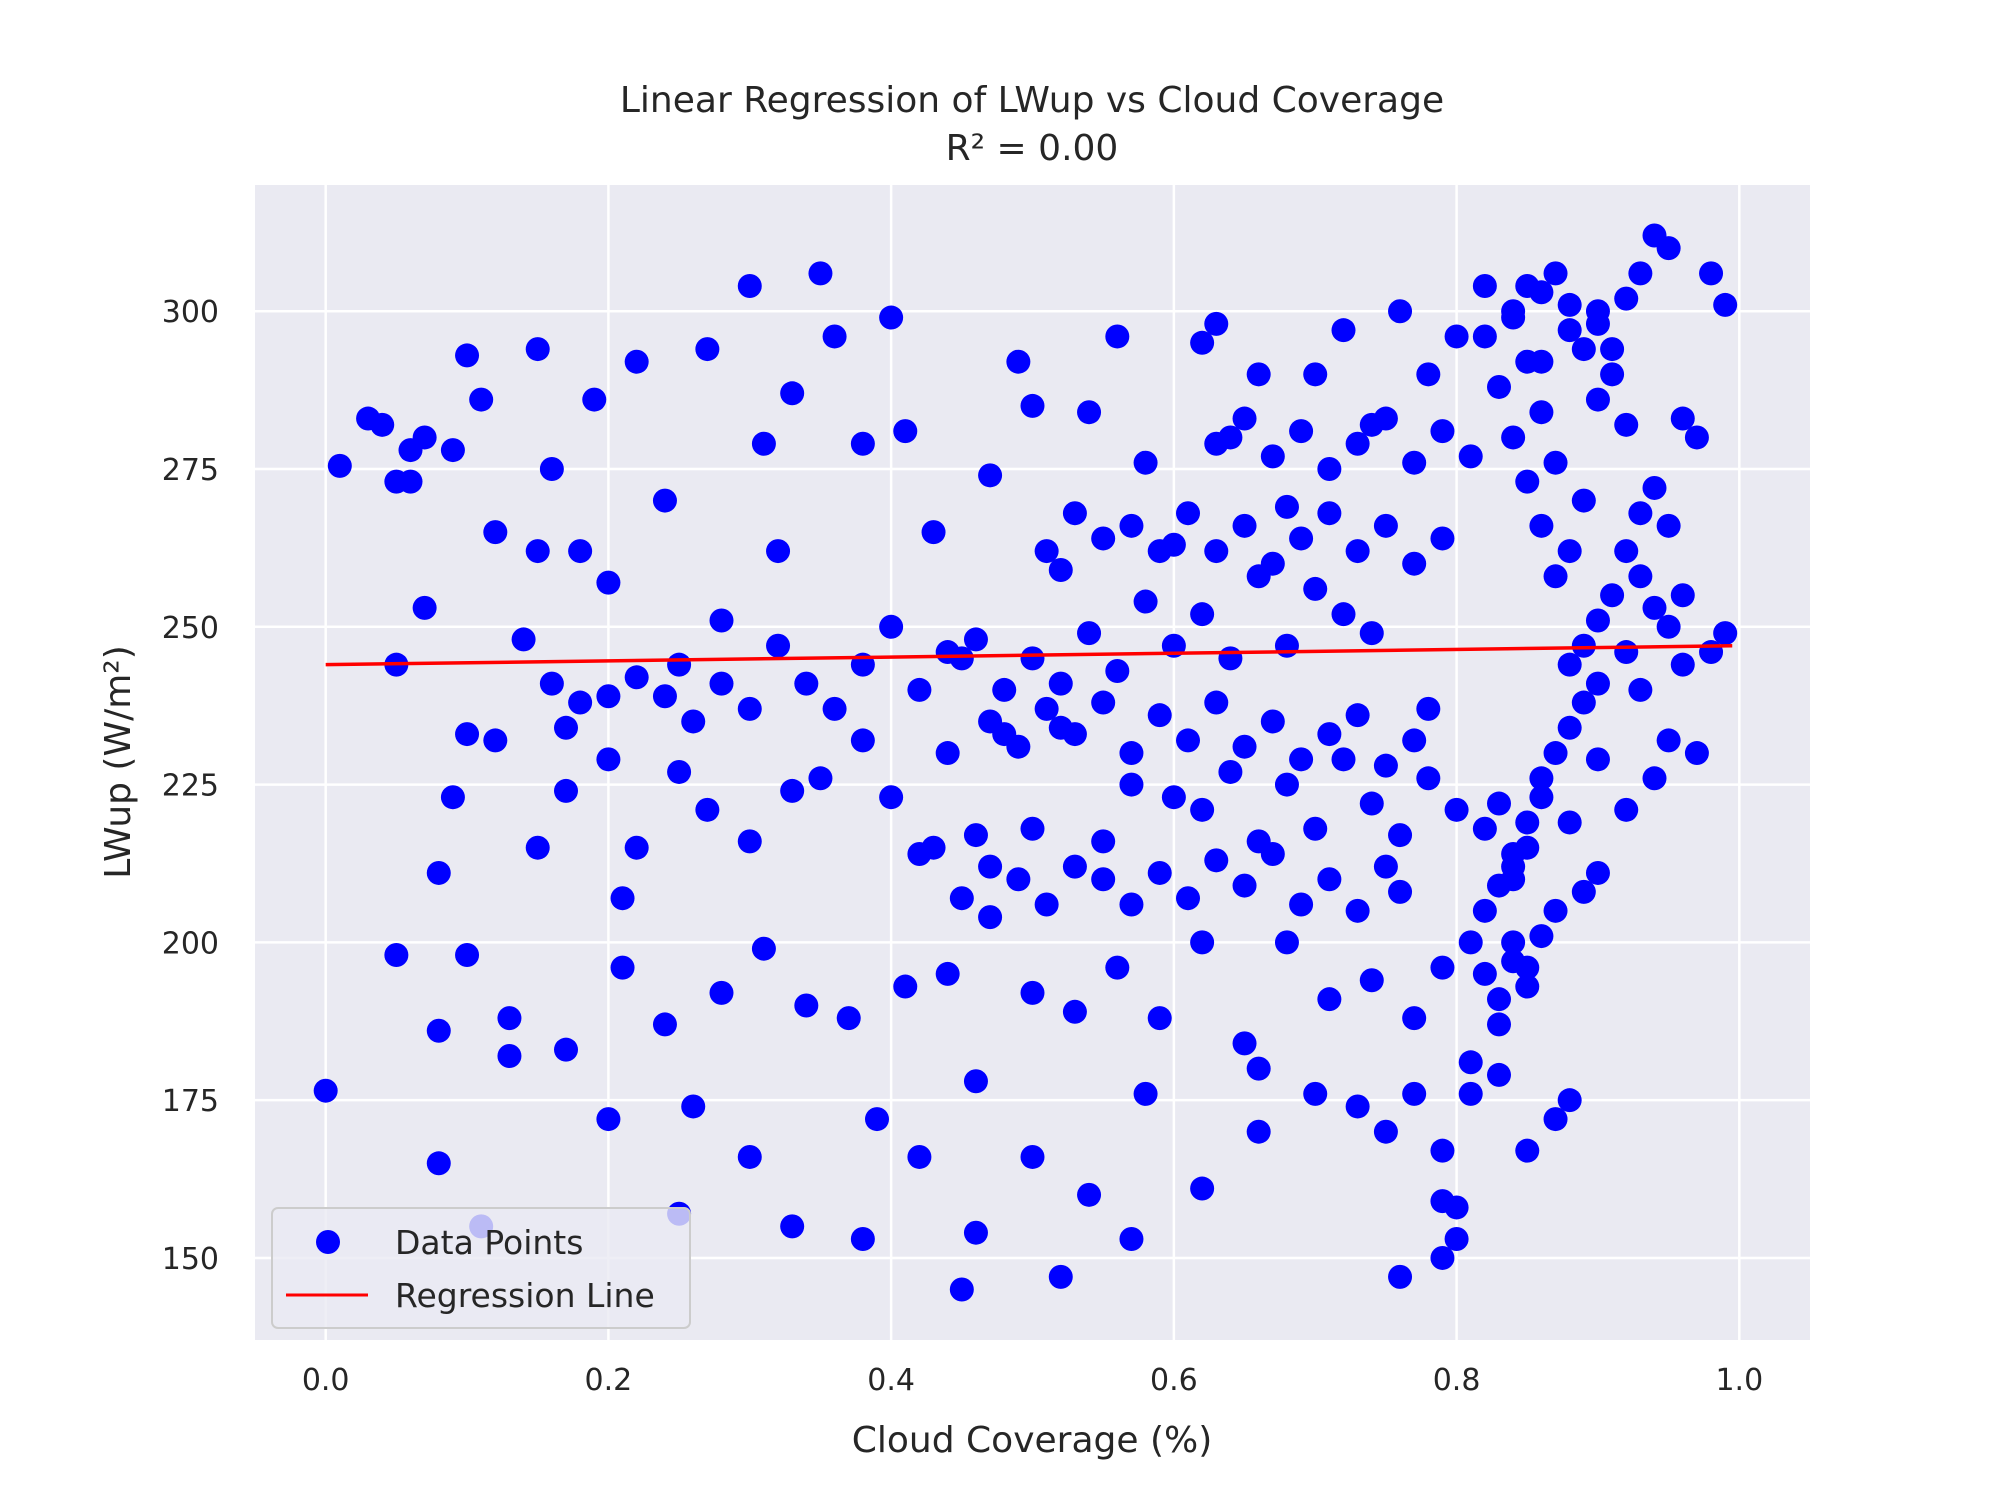 The width and height of the screenshot is (2000, 1504). What do you see at coordinates (326, 1380) in the screenshot?
I see `x-tick-label: 0.0` at bounding box center [326, 1380].